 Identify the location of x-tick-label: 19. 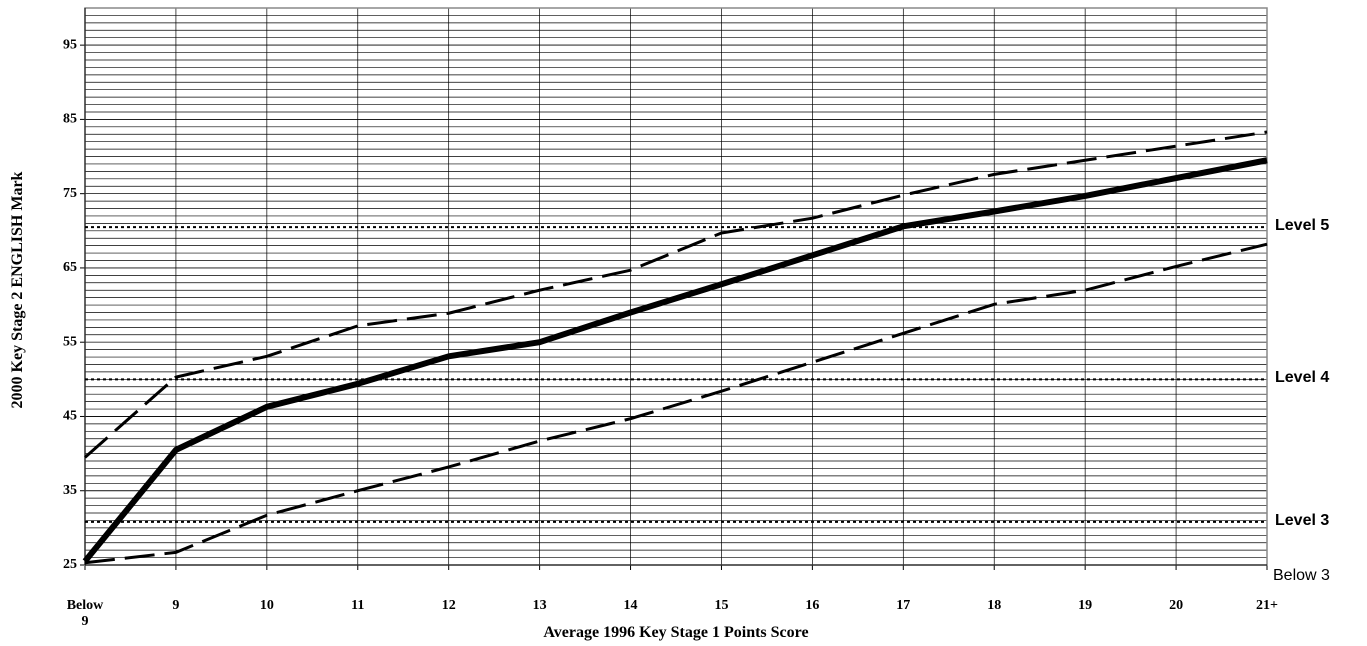
(1085, 605).